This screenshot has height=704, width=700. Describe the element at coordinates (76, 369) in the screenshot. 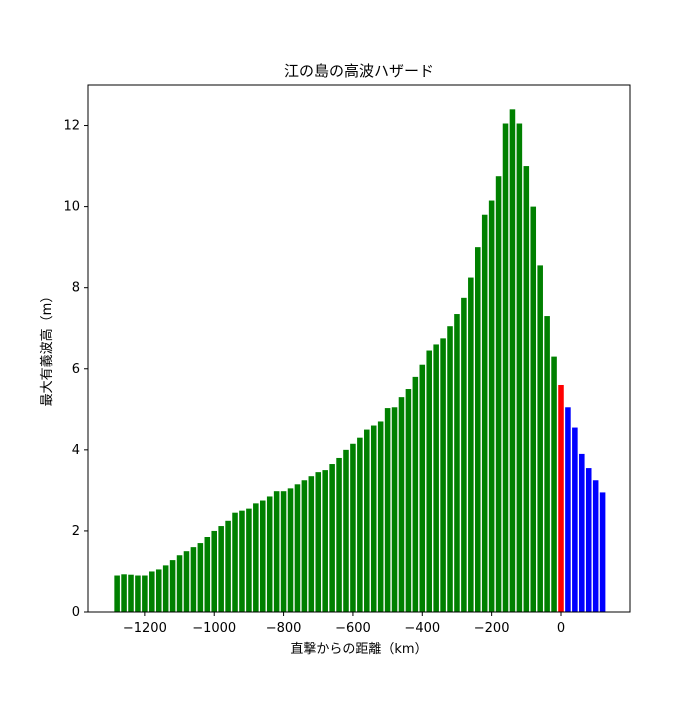

I see `y-tick-label: 6` at that location.